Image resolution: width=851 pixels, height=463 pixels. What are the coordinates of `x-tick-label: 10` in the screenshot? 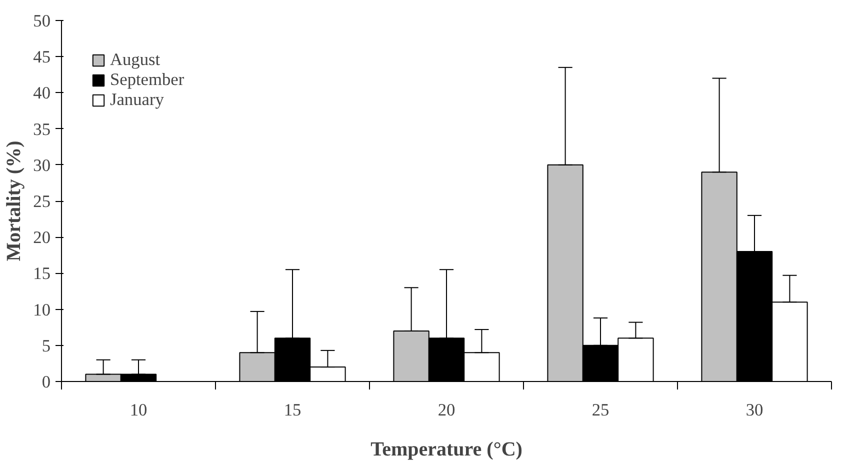 It's located at (139, 410).